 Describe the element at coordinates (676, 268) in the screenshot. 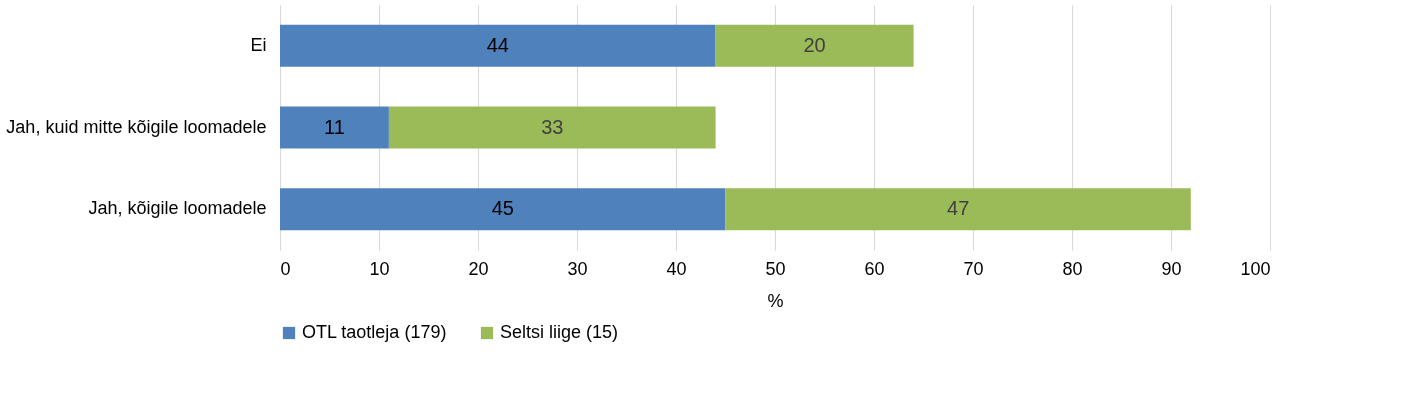

I see `x-tick-label: 40` at that location.